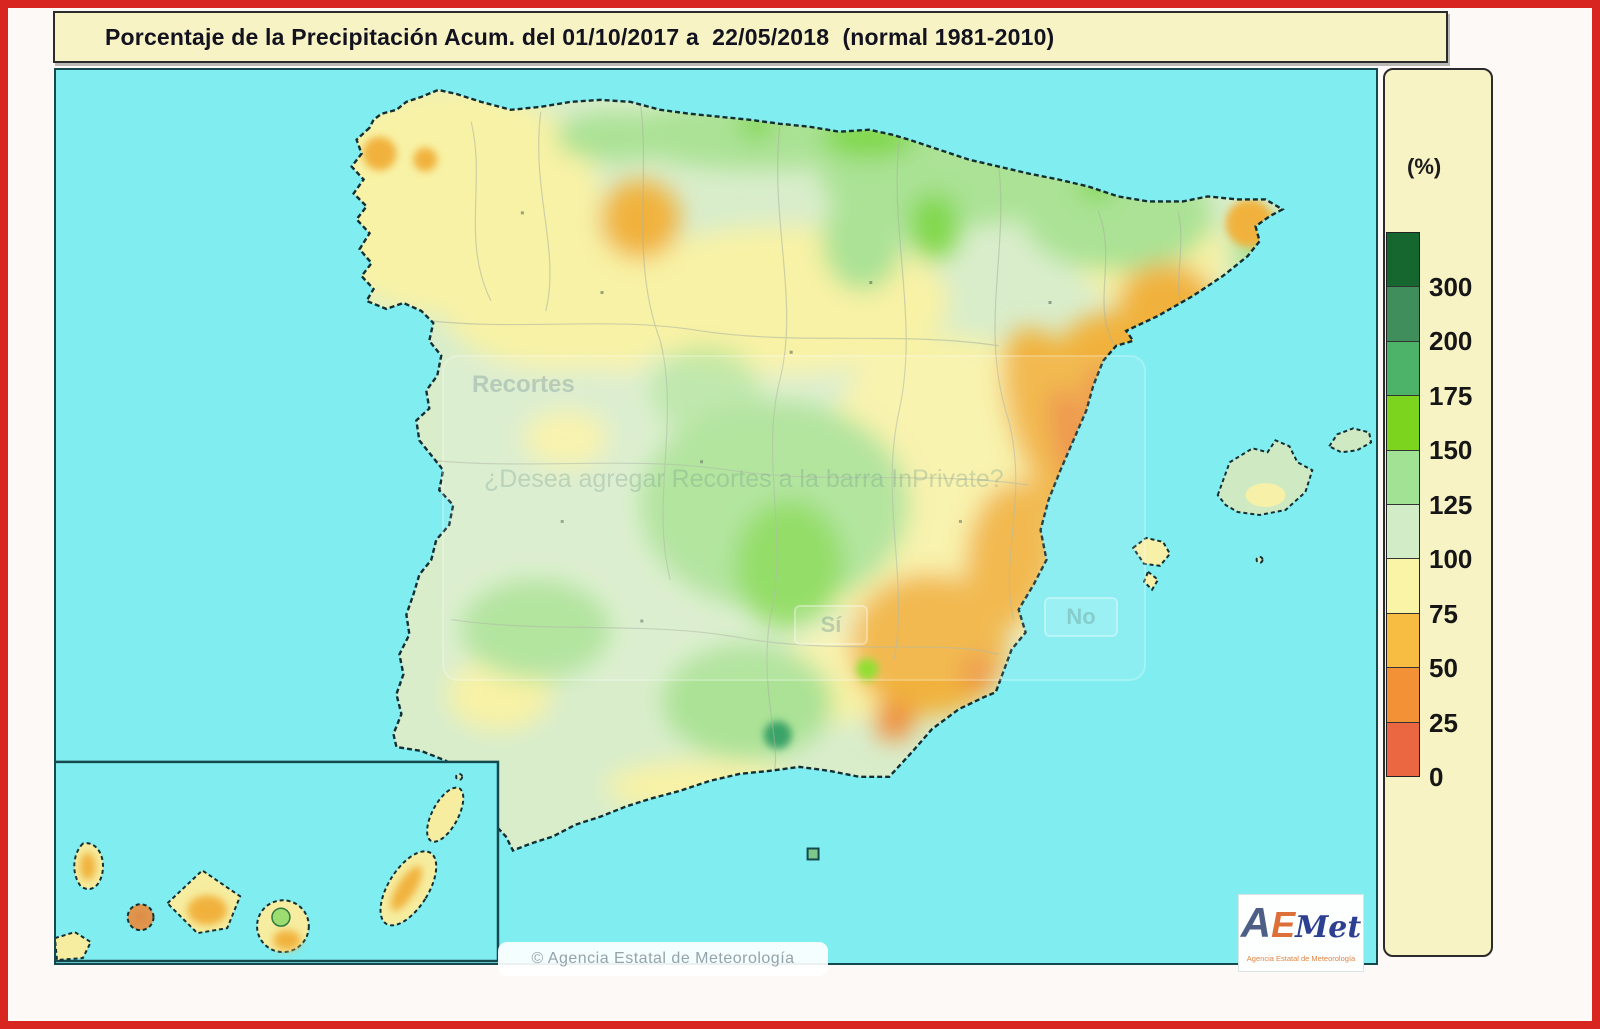  What do you see at coordinates (1443, 722) in the screenshot?
I see `legend-tick-label: 25` at bounding box center [1443, 722].